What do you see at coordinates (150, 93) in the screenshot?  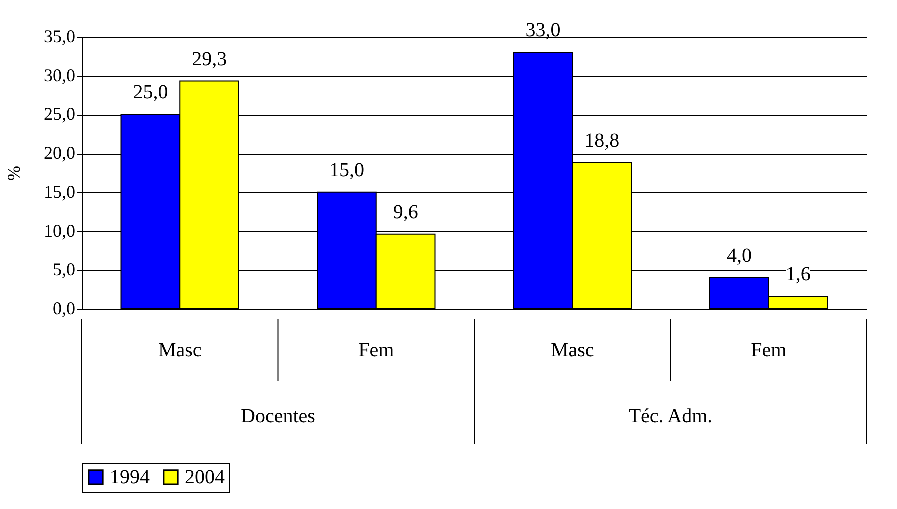 I see `data-label: 25,0` at bounding box center [150, 93].